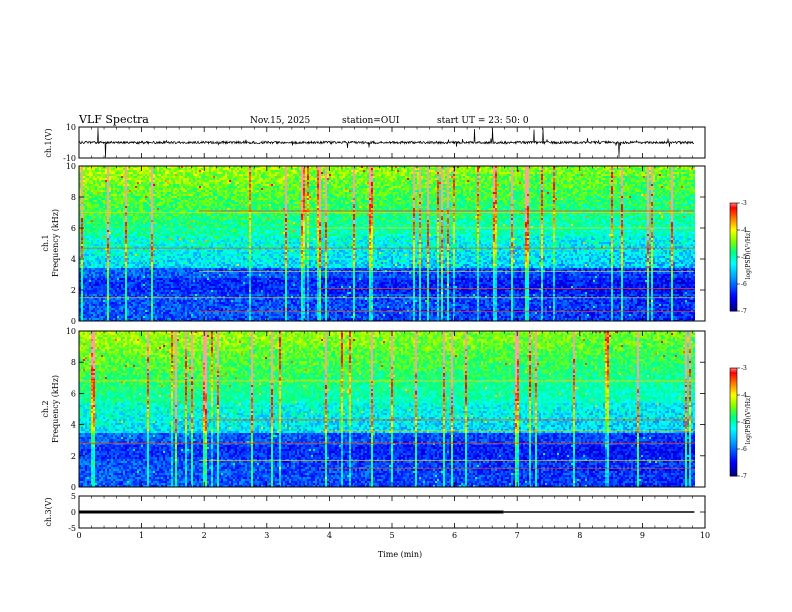  Describe the element at coordinates (73, 393) in the screenshot. I see `ch2-spectrogram-ytick-label: 6` at that location.